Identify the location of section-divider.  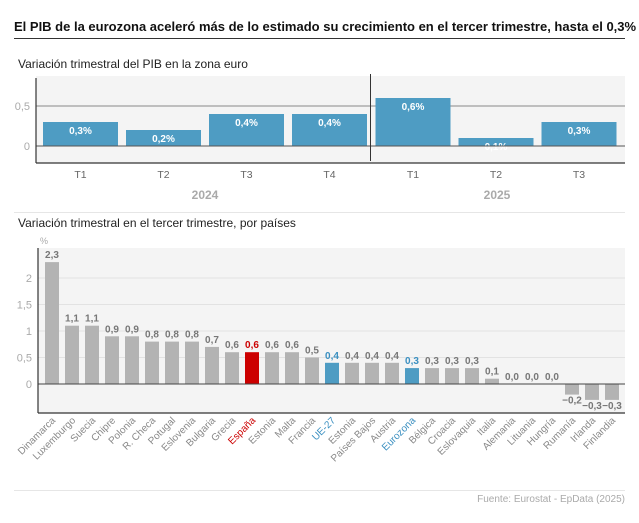
(319, 212).